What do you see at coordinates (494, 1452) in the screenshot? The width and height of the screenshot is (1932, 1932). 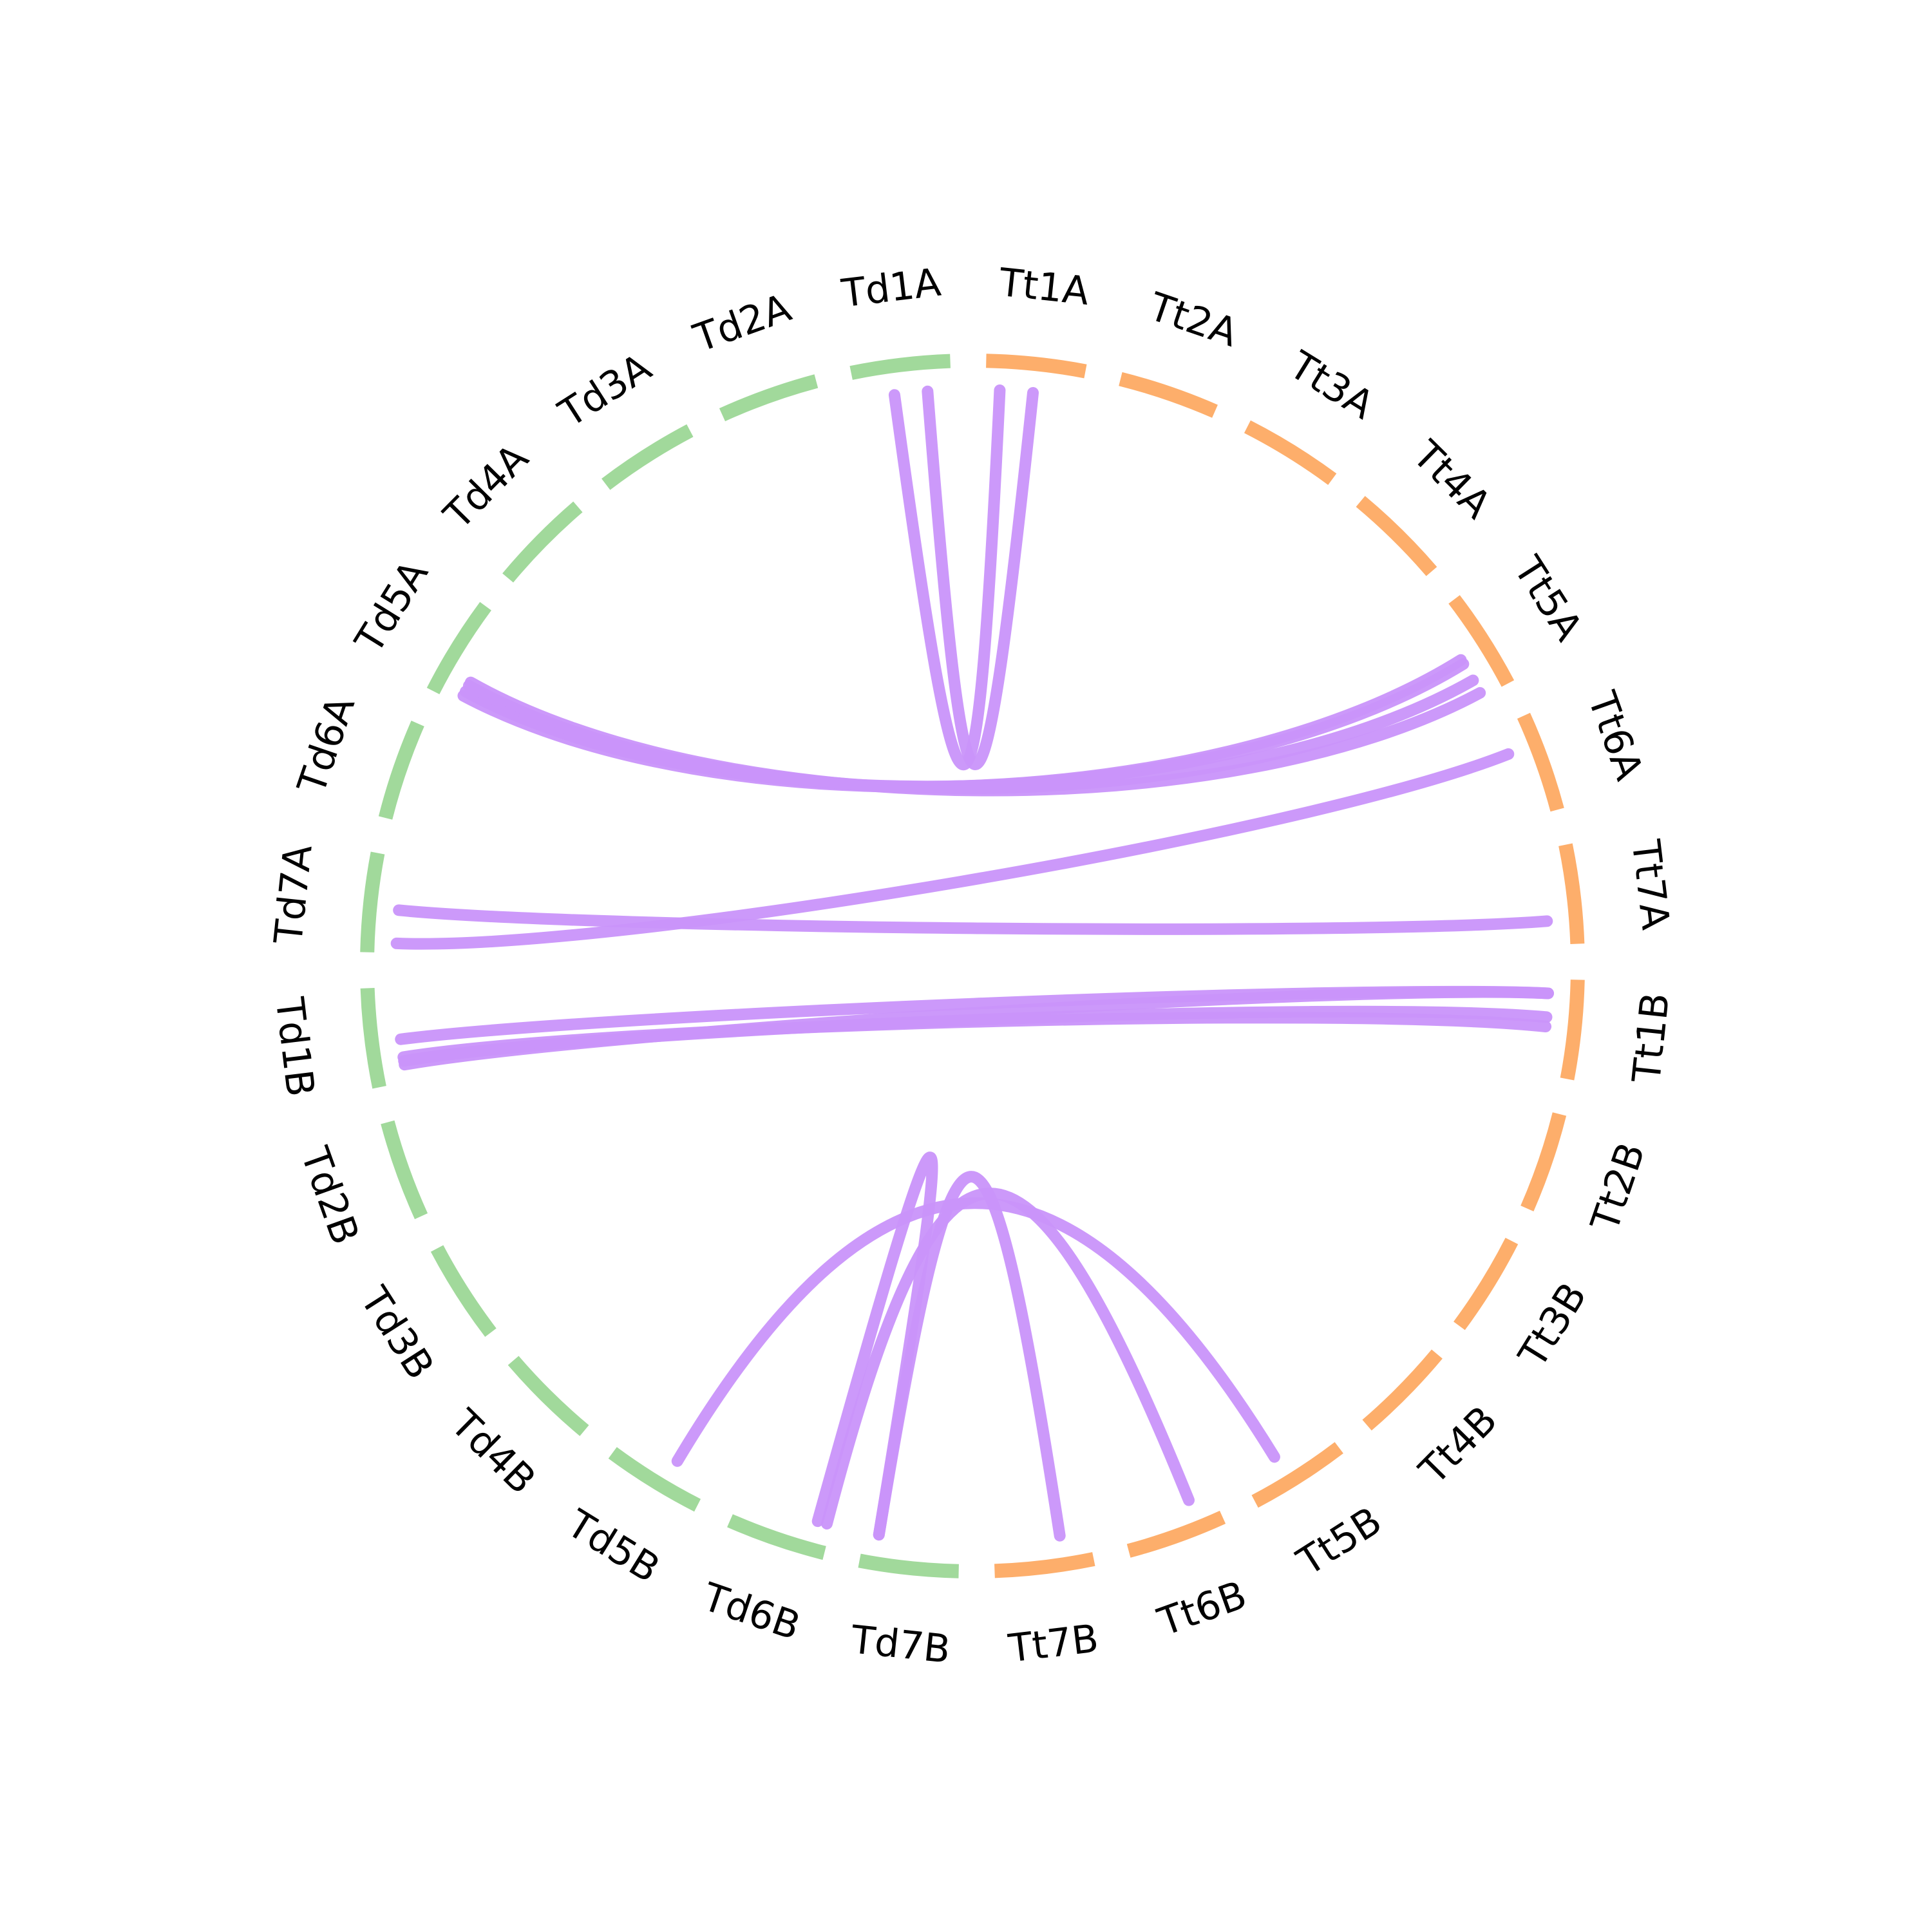 I see `label-td4b: Td4B` at bounding box center [494, 1452].